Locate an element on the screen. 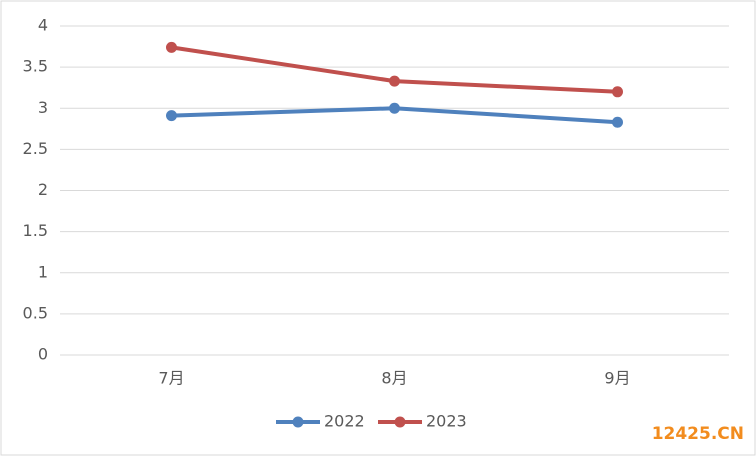 The width and height of the screenshot is (756, 456). x-tick-label: 8月 is located at coordinates (394, 378).